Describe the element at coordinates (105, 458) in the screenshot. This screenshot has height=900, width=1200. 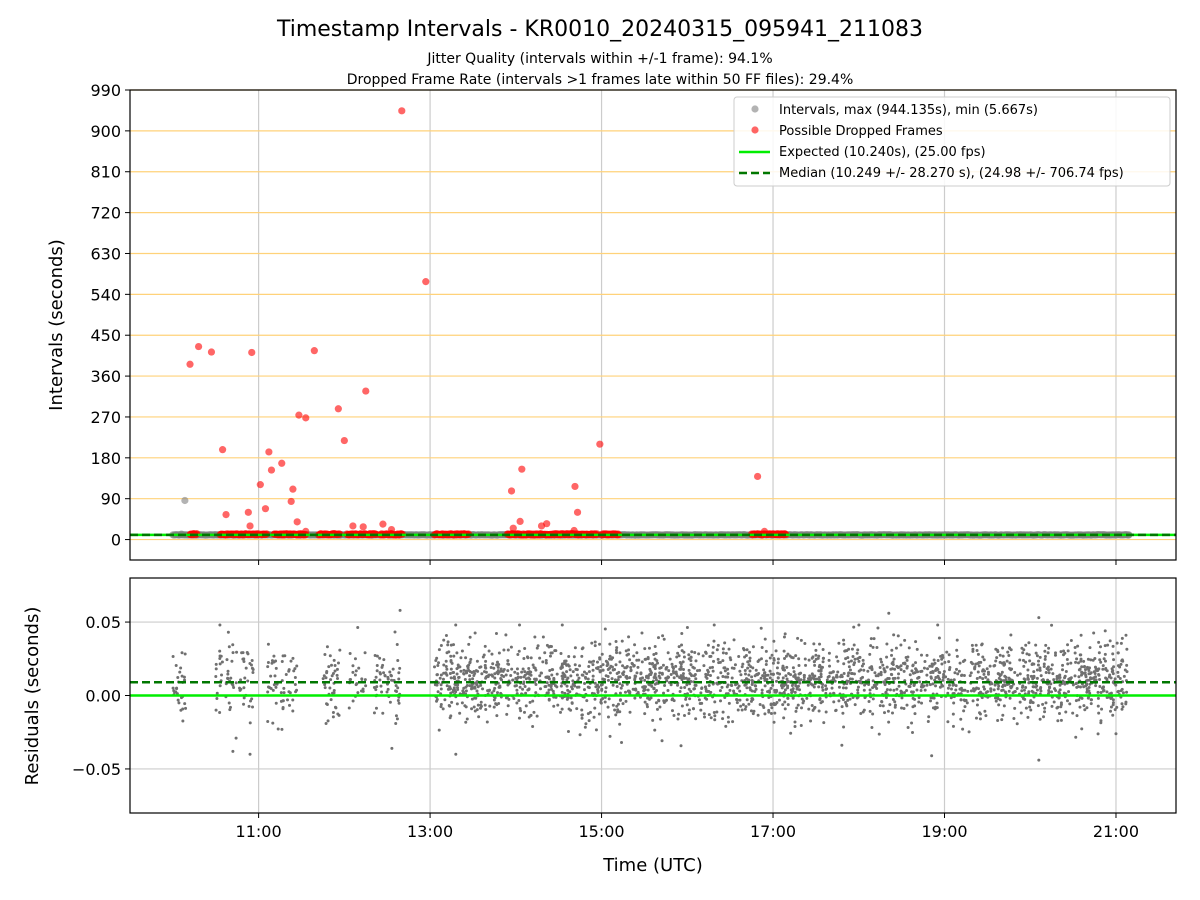
I see `top-y-tick-label: 180` at that location.